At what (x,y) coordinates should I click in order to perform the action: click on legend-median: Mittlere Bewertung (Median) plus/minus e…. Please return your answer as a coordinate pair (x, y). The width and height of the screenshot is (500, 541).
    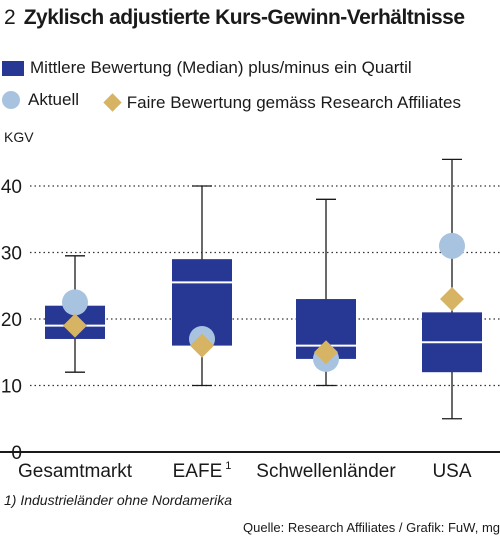
    Looking at the image, I should click on (207, 68).